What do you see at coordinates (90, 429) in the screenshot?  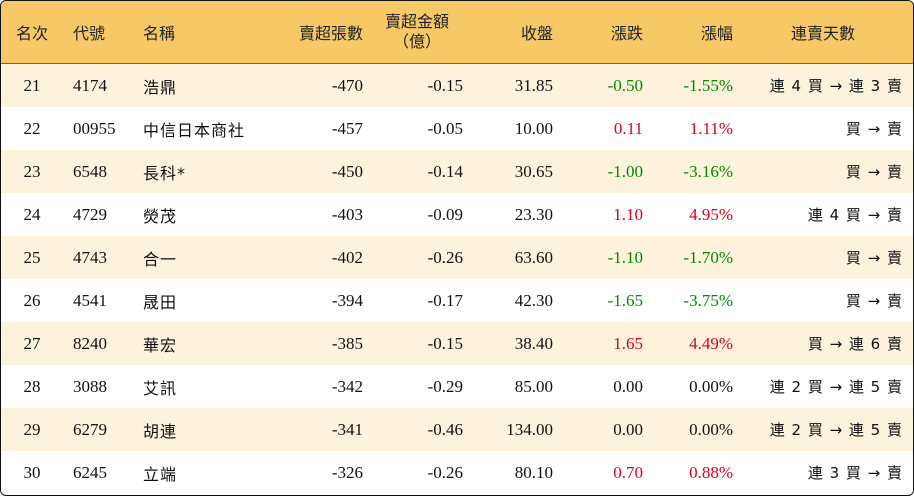 I see `code-cell: 6279` at bounding box center [90, 429].